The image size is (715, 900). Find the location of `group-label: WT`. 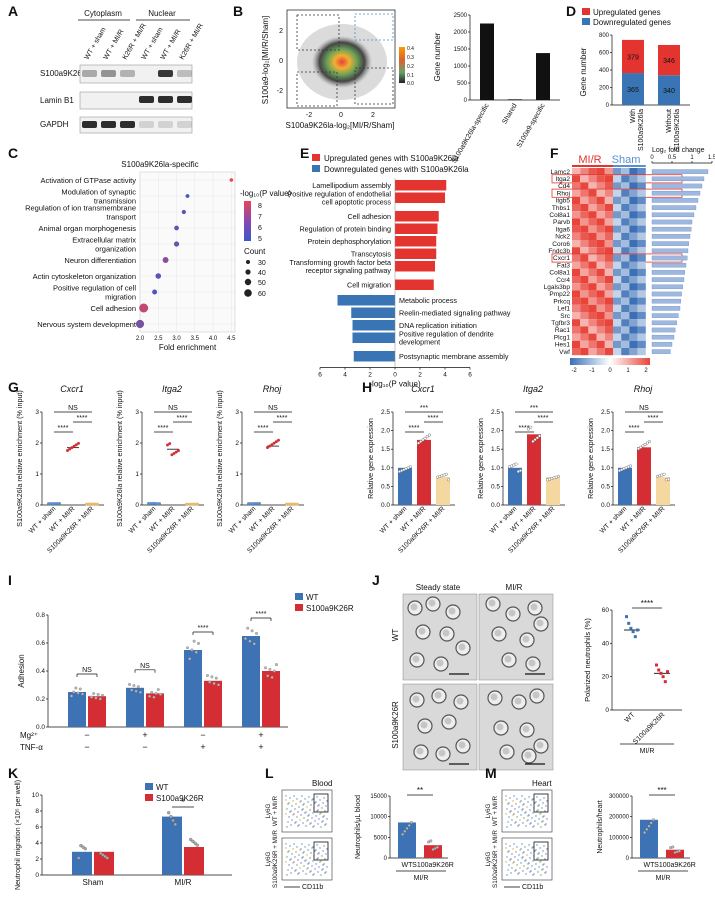

group-label: WT is located at coordinates (630, 717).